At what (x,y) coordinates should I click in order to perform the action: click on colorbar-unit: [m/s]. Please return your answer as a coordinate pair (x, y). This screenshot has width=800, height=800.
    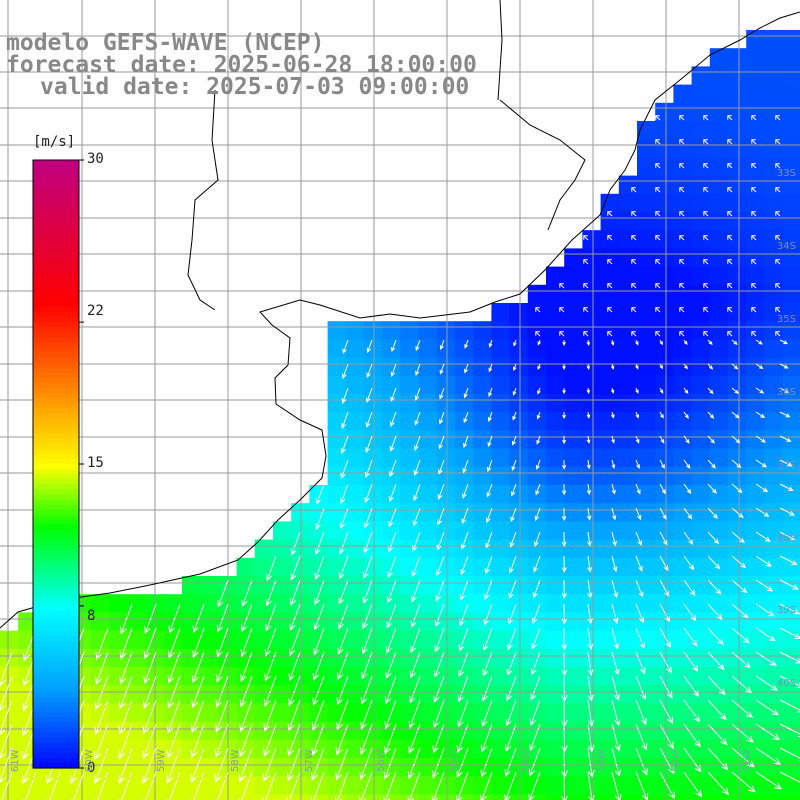
    Looking at the image, I should click on (54, 142).